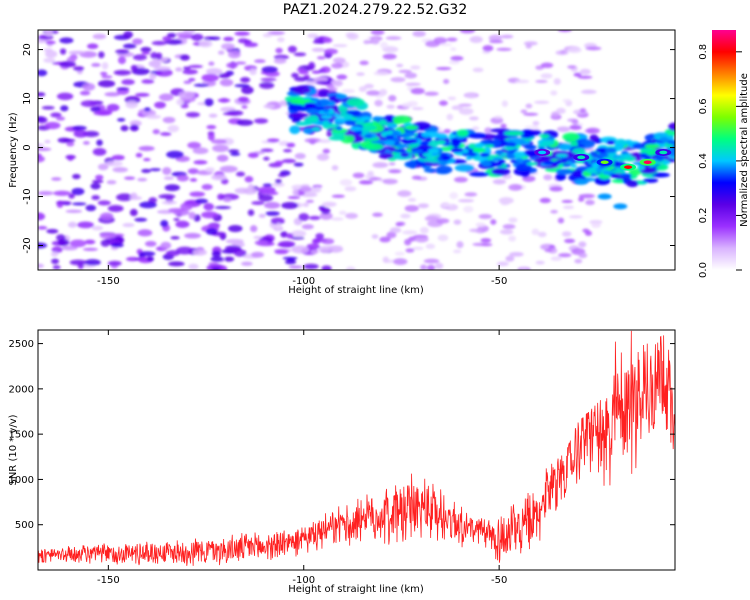  Describe the element at coordinates (108, 580) in the screenshot. I see `snr-xtick-label: -150` at that location.